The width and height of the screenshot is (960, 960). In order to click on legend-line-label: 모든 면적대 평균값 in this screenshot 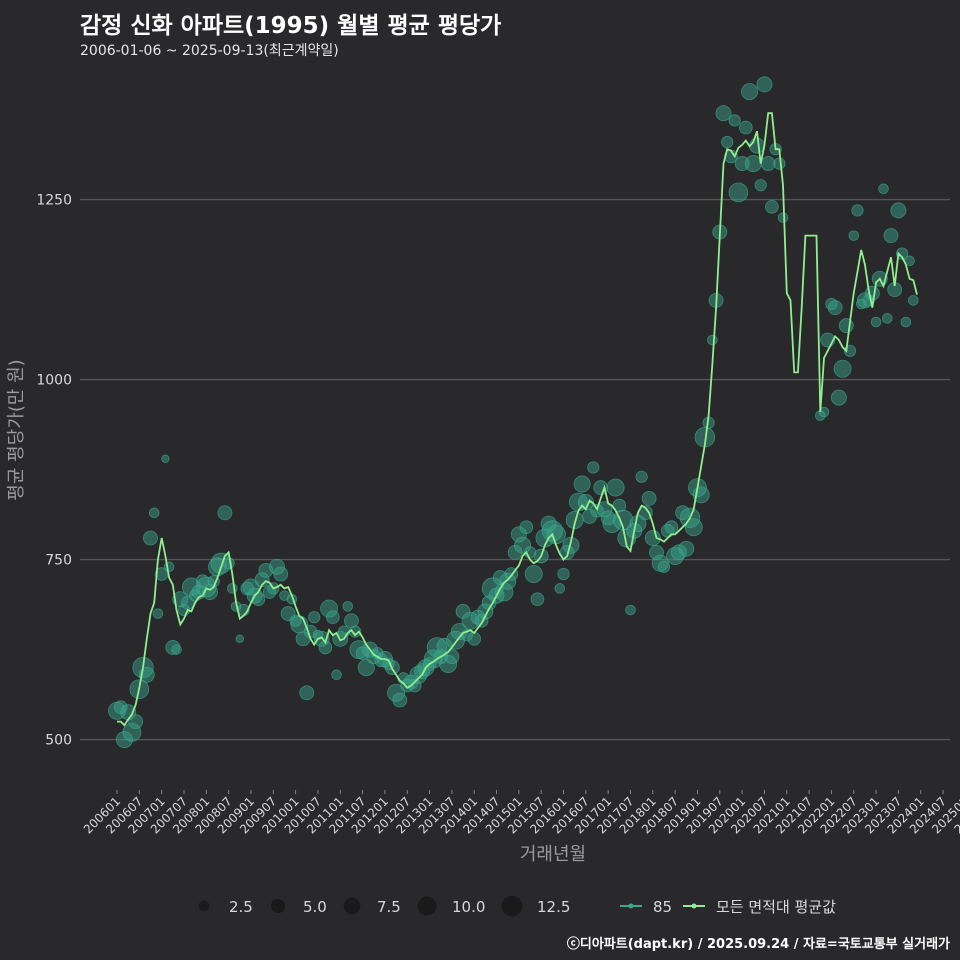, I will do `click(776, 907)`.